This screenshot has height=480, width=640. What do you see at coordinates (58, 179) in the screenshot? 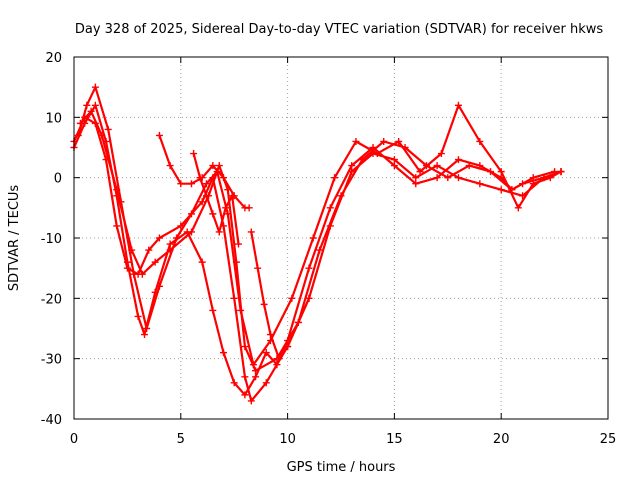
I see `y-tick-label: 0` at bounding box center [58, 179].